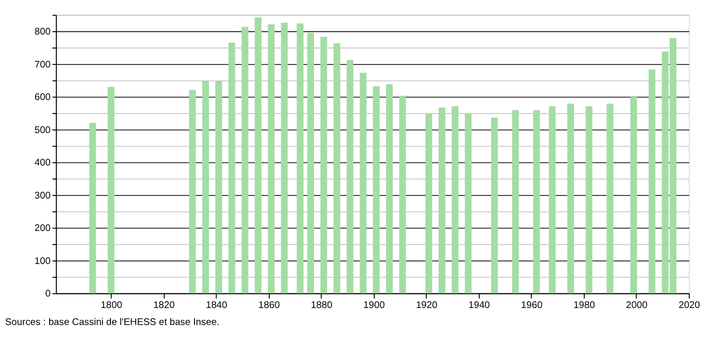 The image size is (710, 340). Describe the element at coordinates (42, 163) in the screenshot. I see `y-tick-label: 400` at that location.